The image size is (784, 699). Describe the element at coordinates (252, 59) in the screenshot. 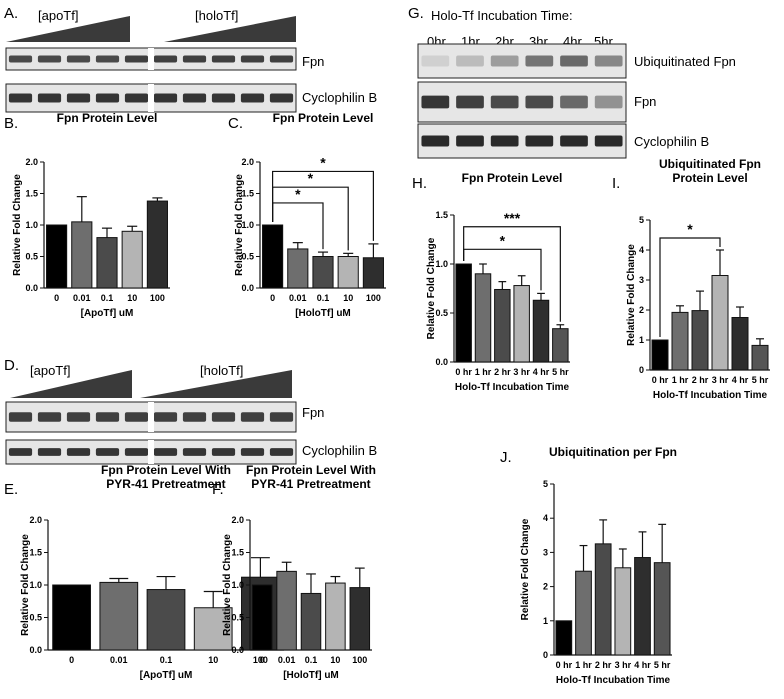

I see `blot-a-band-r0-l8` at that location.